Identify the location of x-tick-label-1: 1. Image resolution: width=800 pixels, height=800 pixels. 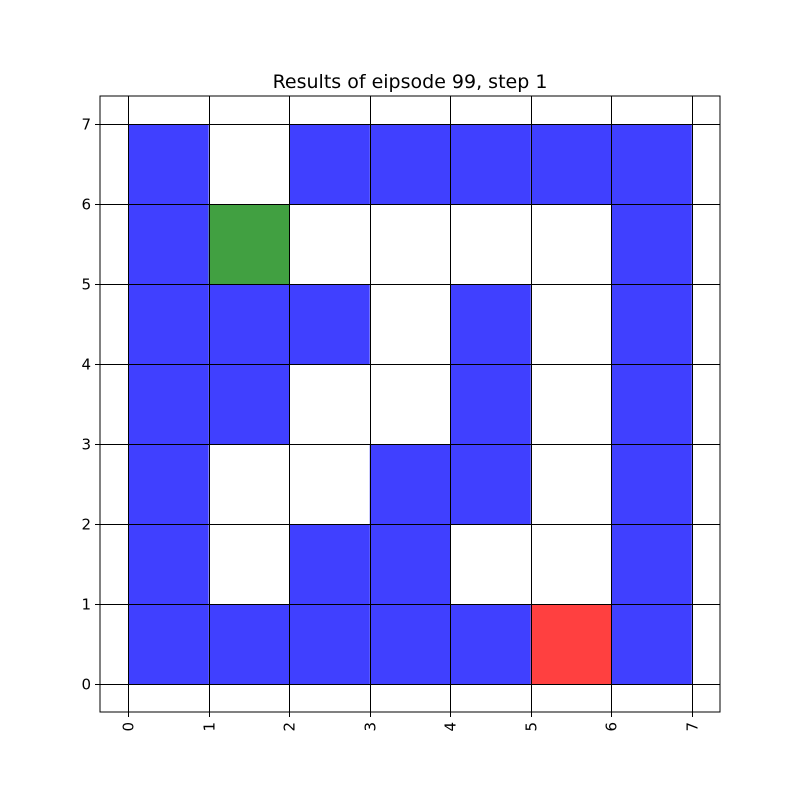
(210, 727).